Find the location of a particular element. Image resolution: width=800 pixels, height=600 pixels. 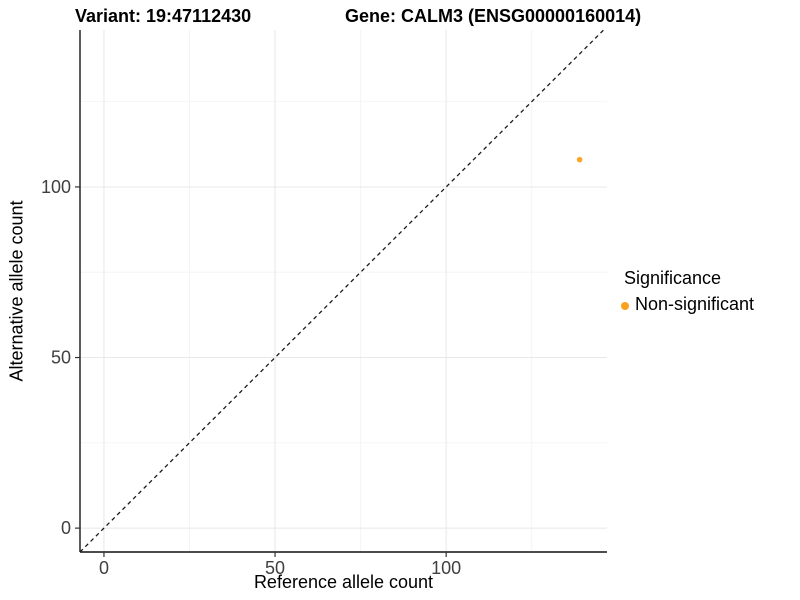

legend-title: Significance is located at coordinates (673, 278).